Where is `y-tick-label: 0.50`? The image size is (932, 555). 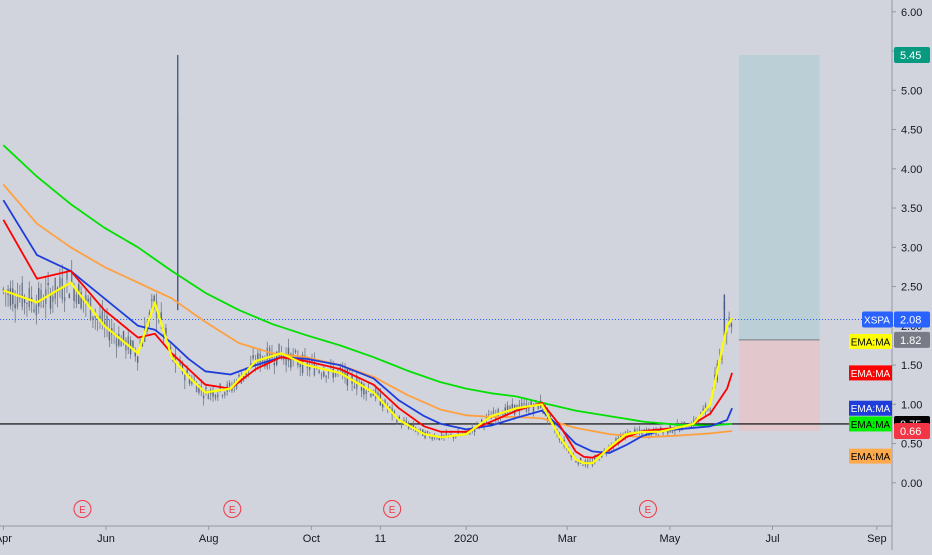 y-tick-label: 0.50 is located at coordinates (911, 445).